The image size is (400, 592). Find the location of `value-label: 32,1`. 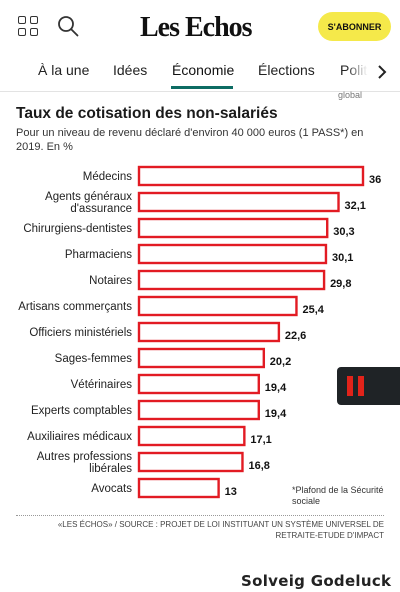

value-label: 32,1 is located at coordinates (355, 206).